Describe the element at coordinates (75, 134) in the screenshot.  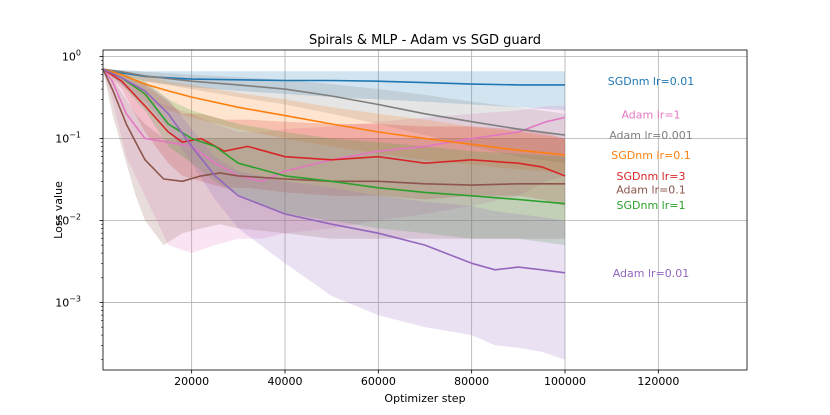
I see `y-tick-exponent: −1` at that location.